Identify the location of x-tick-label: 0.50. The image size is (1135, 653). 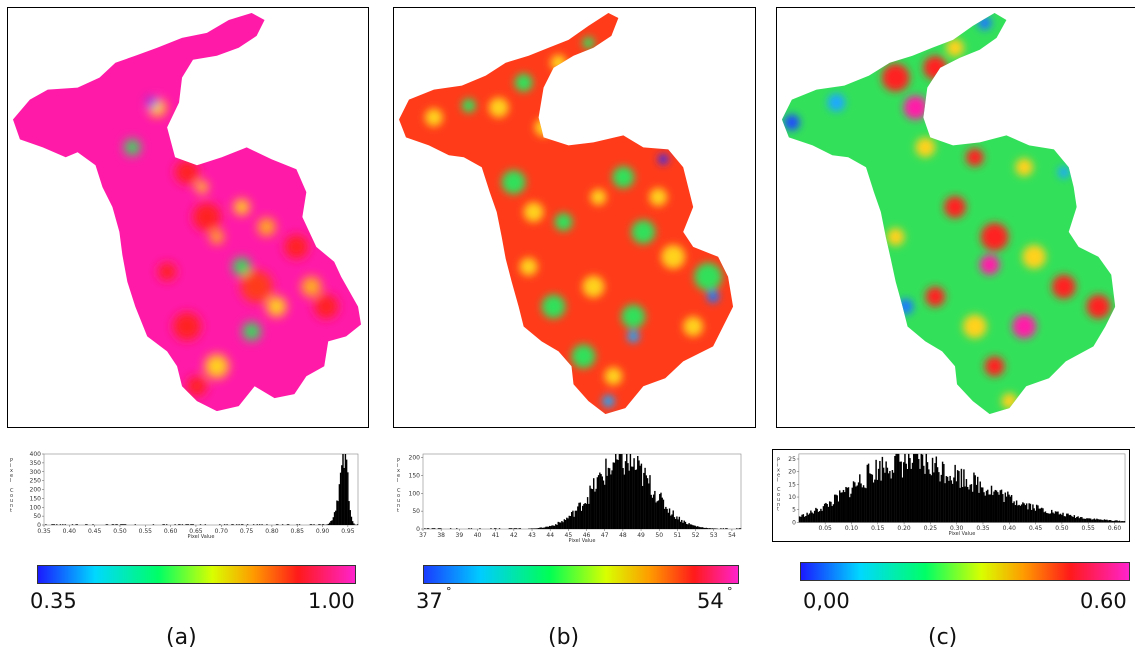
(120, 531).